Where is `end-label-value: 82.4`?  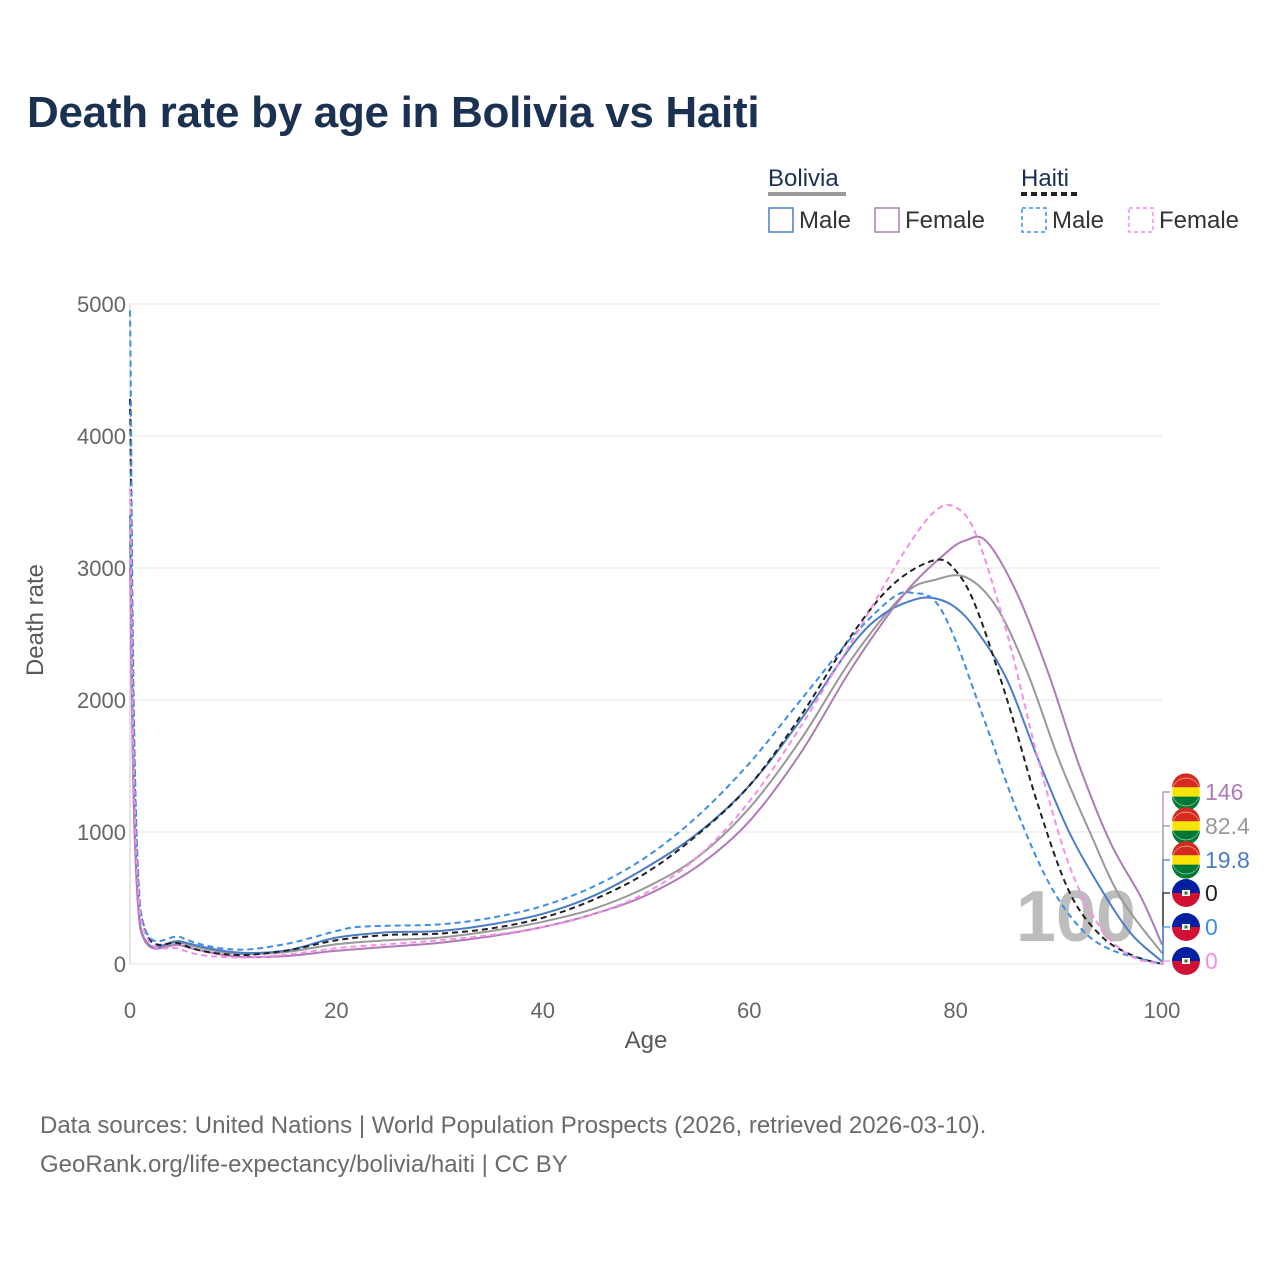 end-label-value: 82.4 is located at coordinates (1227, 826).